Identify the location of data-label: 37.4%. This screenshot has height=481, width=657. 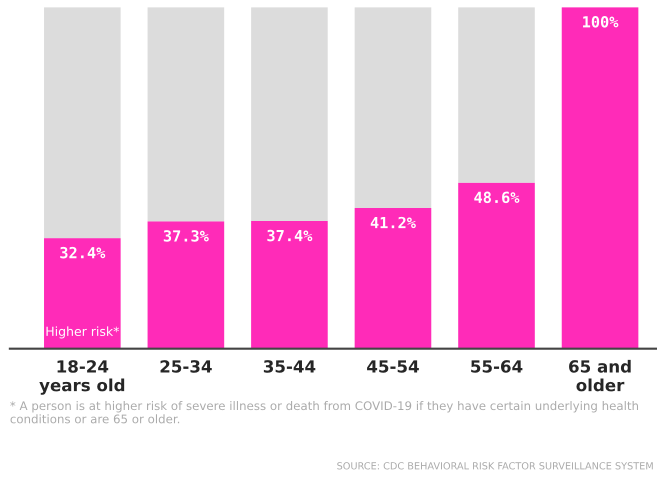
(289, 236).